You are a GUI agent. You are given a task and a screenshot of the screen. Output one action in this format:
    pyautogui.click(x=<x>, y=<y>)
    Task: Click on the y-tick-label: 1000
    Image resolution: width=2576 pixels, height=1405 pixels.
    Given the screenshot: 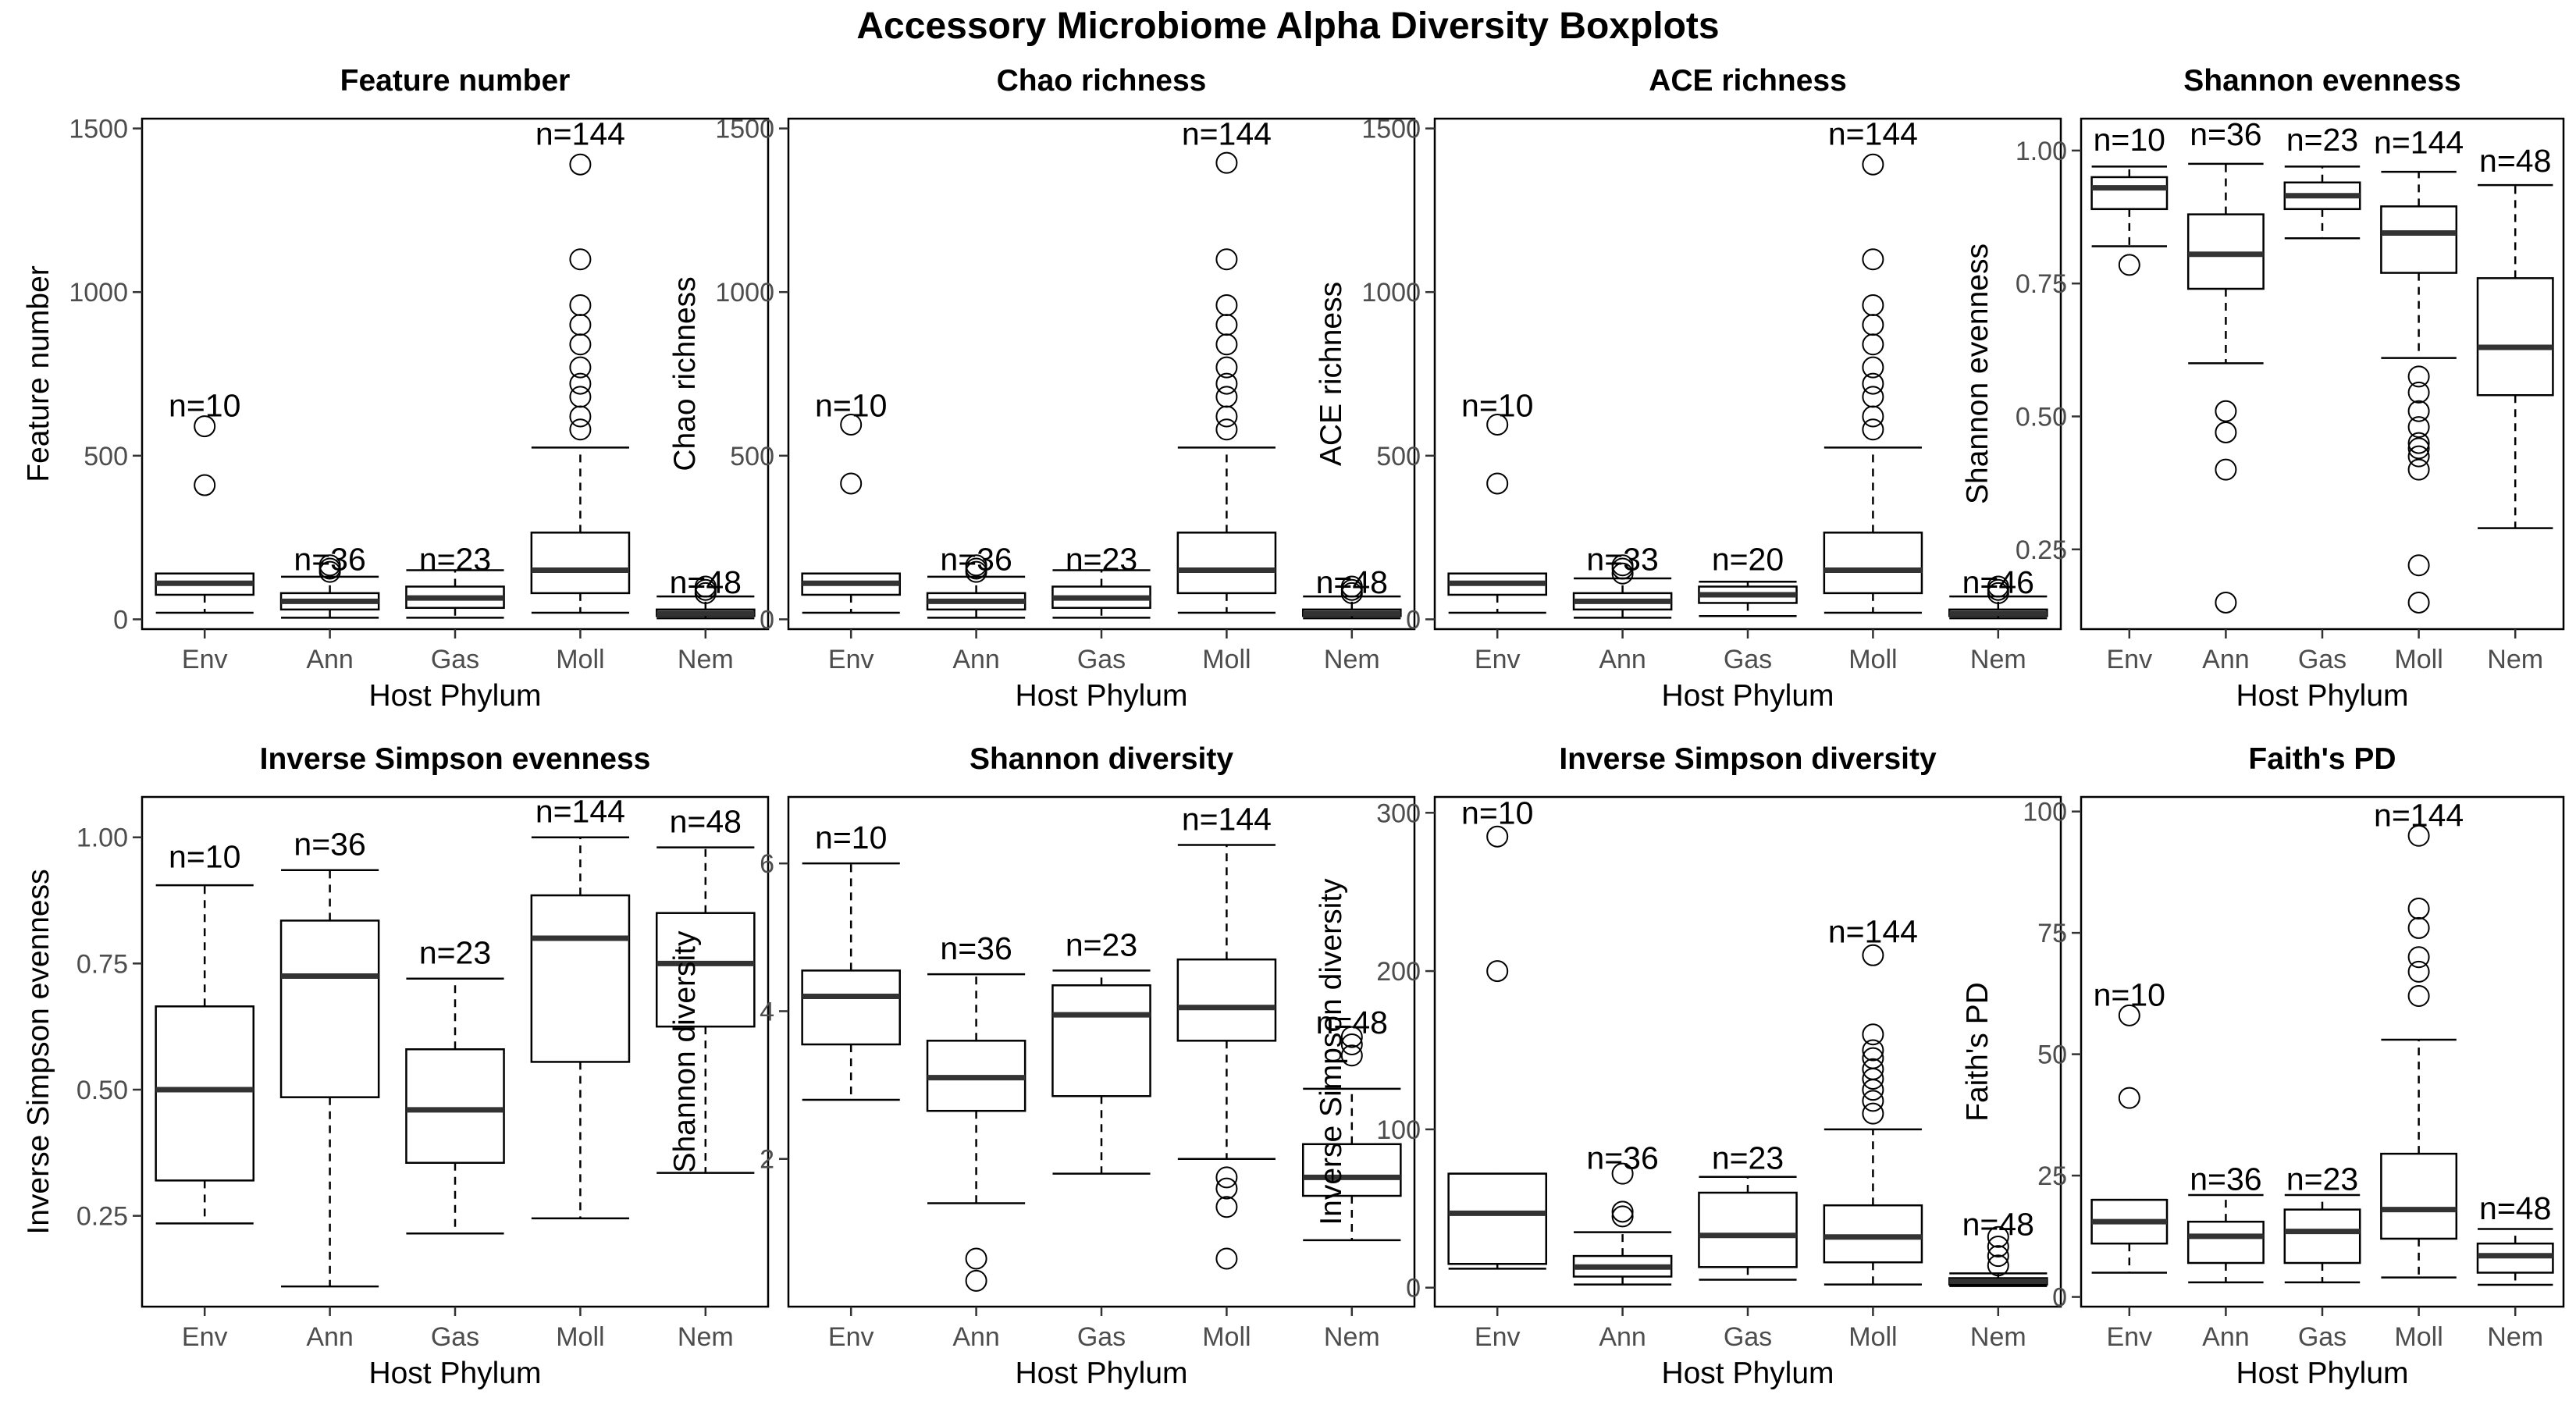 What is the action you would take?
    pyautogui.click(x=744, y=293)
    